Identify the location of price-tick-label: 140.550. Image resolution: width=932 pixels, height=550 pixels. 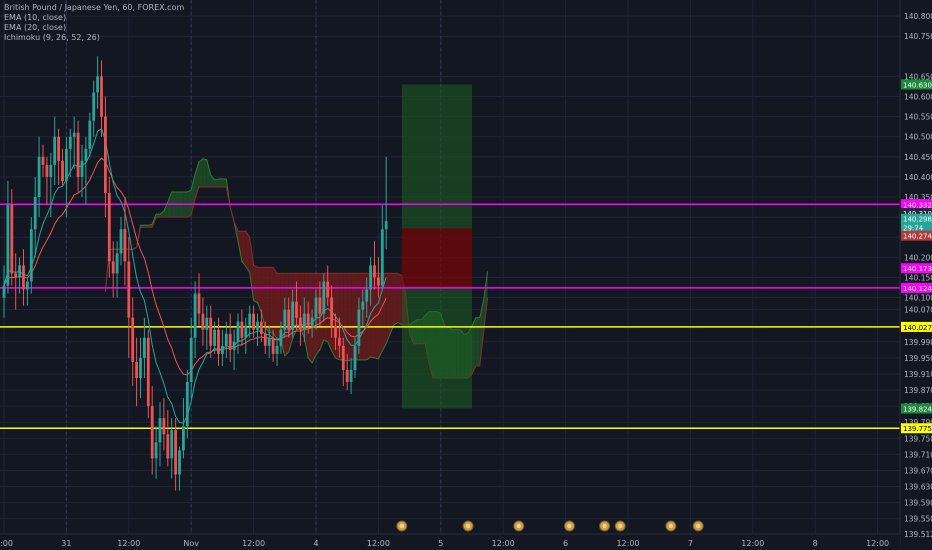
(918, 117).